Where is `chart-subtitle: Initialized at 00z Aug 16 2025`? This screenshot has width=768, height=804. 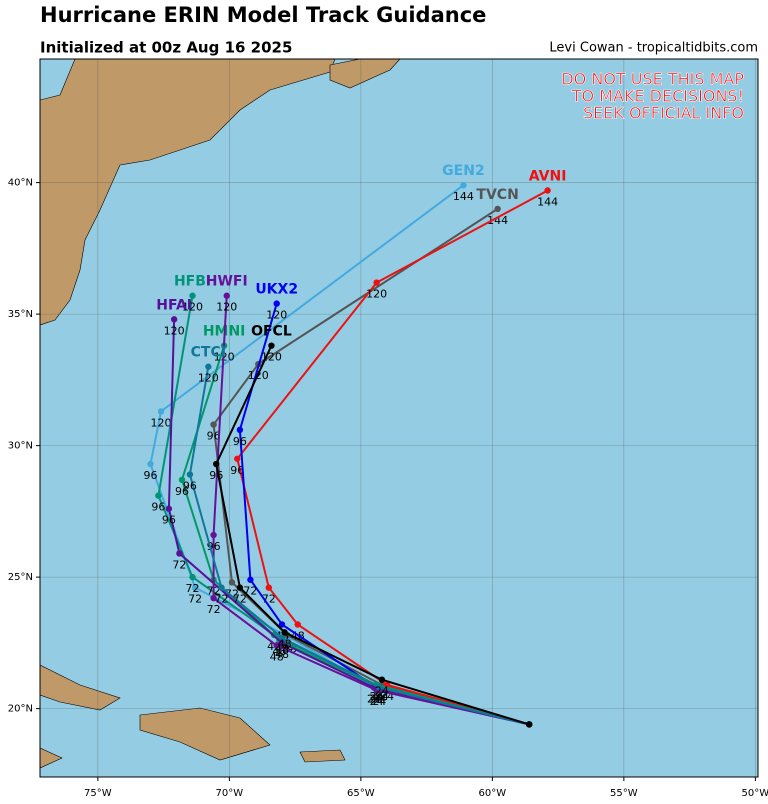
chart-subtitle: Initialized at 00z Aug 16 2025 is located at coordinates (166, 48).